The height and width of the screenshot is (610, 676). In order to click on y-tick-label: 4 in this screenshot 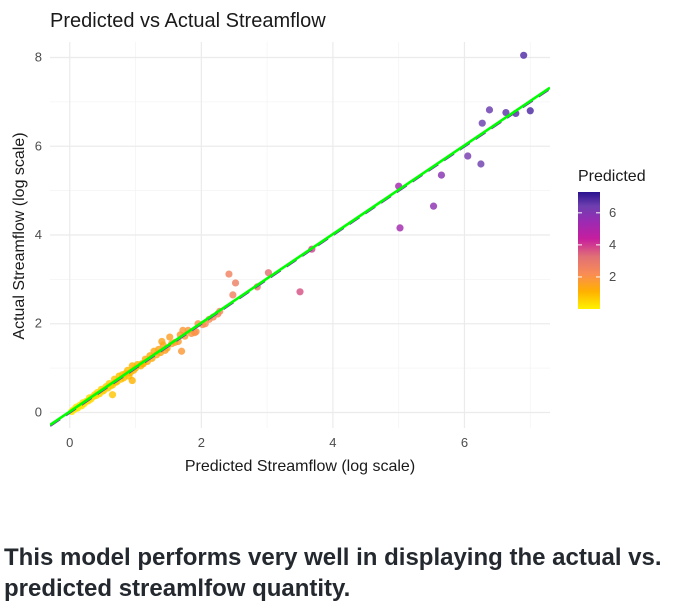, I will do `click(38, 234)`.